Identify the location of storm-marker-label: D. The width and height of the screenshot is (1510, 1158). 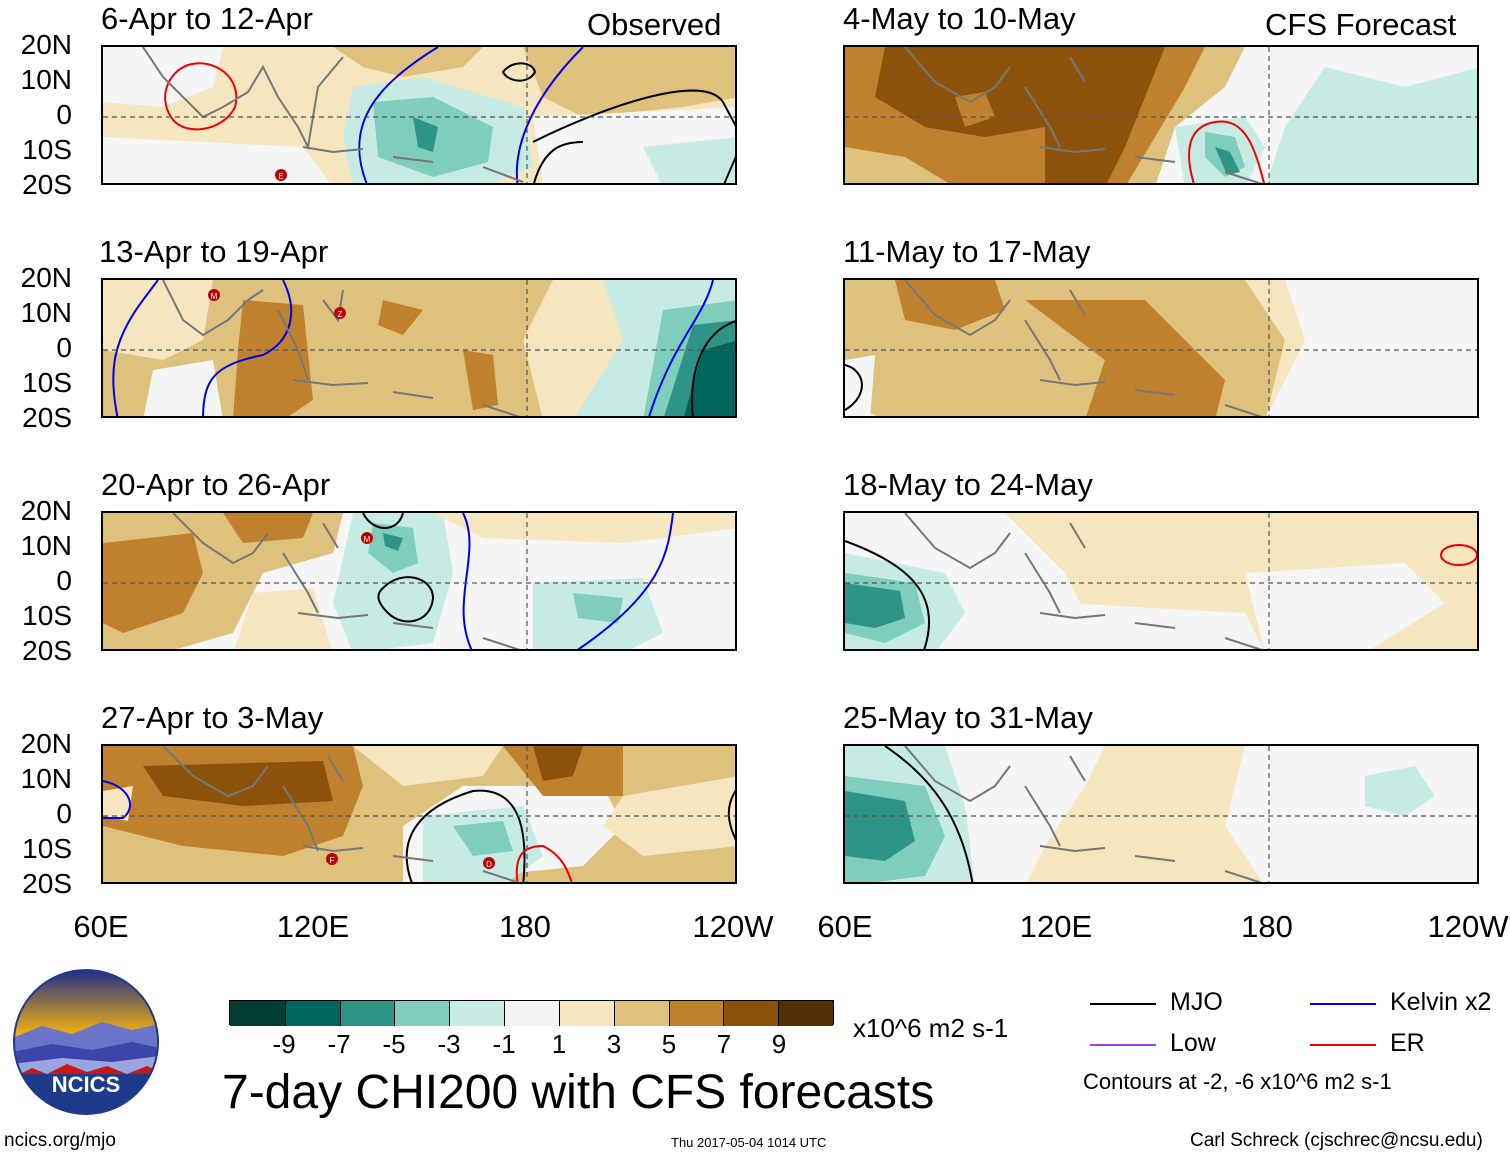
(489, 864).